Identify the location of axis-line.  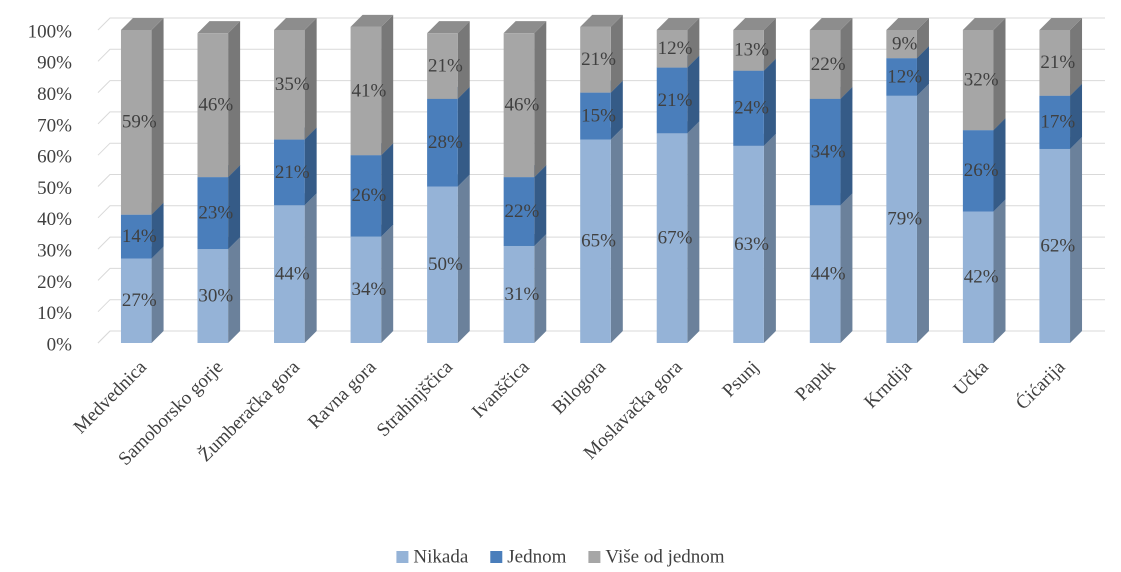
(104, 337).